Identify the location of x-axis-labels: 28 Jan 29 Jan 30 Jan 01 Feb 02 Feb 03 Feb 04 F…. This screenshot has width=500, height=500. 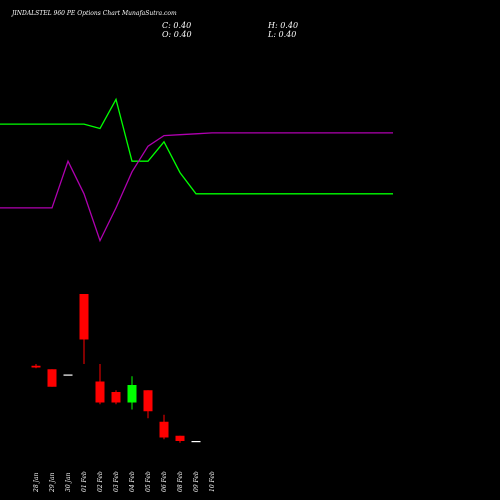
(124, 482).